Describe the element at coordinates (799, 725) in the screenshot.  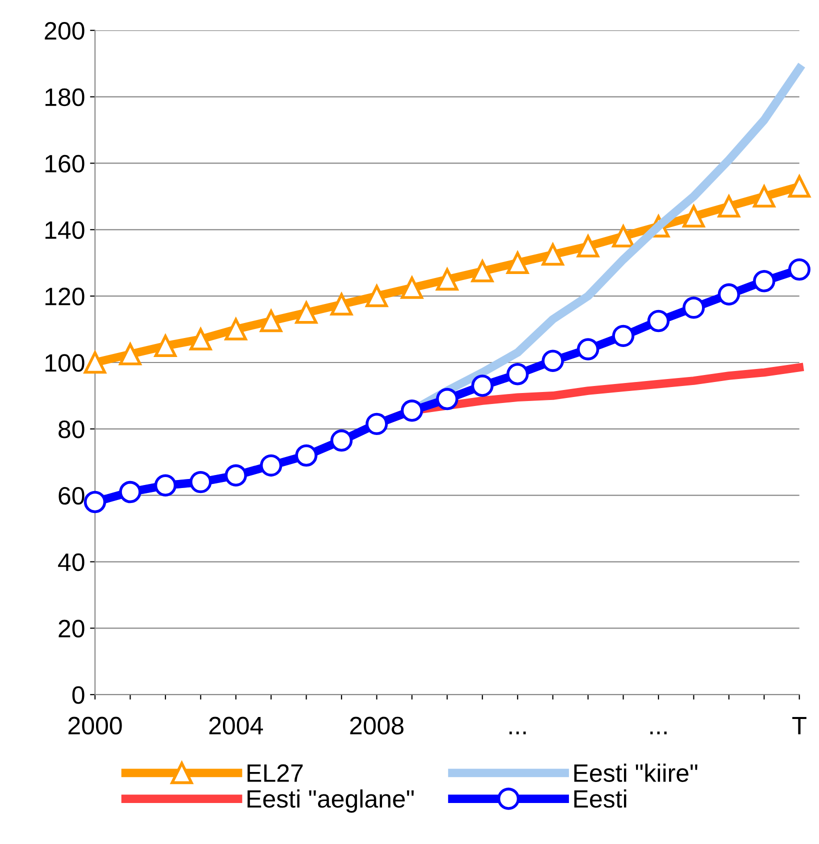
I see `x-tick-label: T` at that location.